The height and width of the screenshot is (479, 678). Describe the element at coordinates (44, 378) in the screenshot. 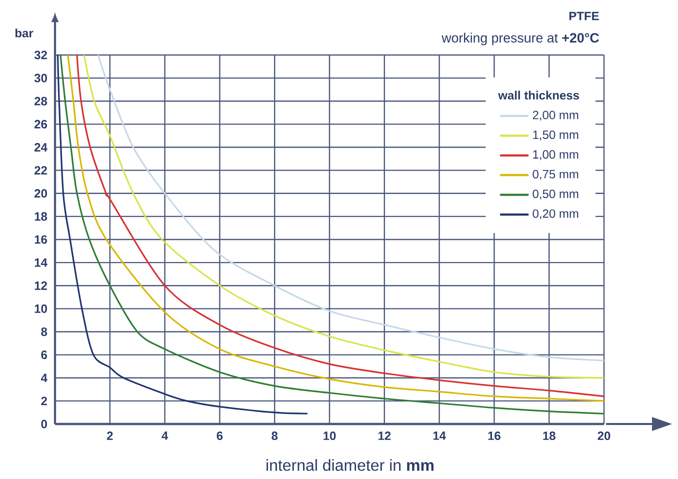

I see `y-tick-label: 4` at that location.